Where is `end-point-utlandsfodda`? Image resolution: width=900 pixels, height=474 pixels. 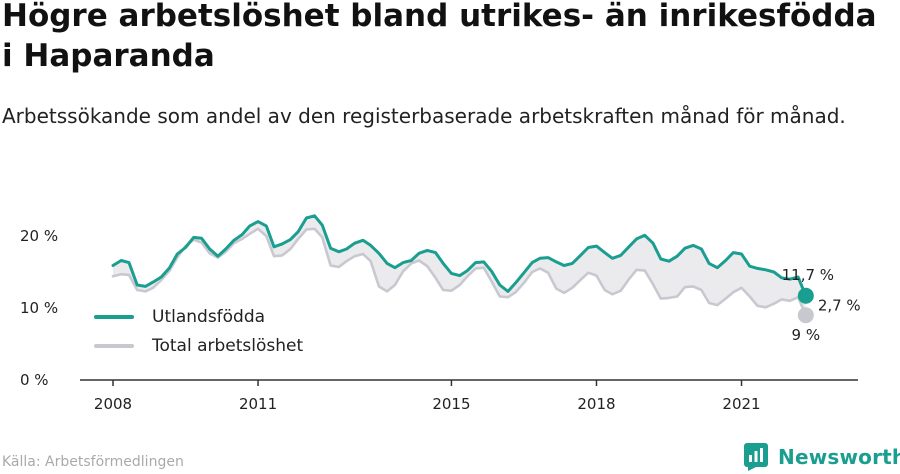
end-point-utlandsfodda is located at coordinates (805, 295).